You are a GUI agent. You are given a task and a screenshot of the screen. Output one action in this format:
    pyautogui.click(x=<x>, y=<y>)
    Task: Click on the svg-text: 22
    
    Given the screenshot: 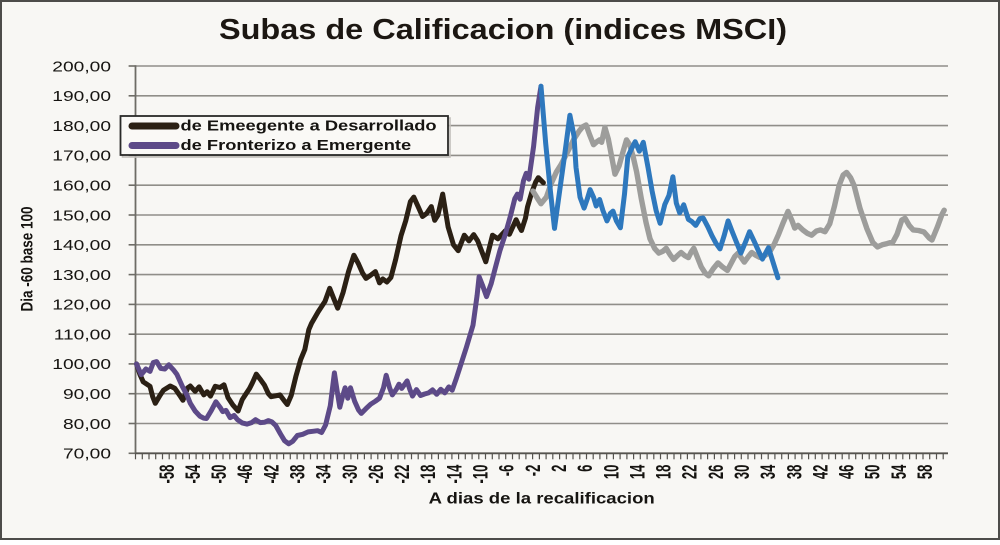 What is the action you would take?
    pyautogui.click(x=690, y=472)
    